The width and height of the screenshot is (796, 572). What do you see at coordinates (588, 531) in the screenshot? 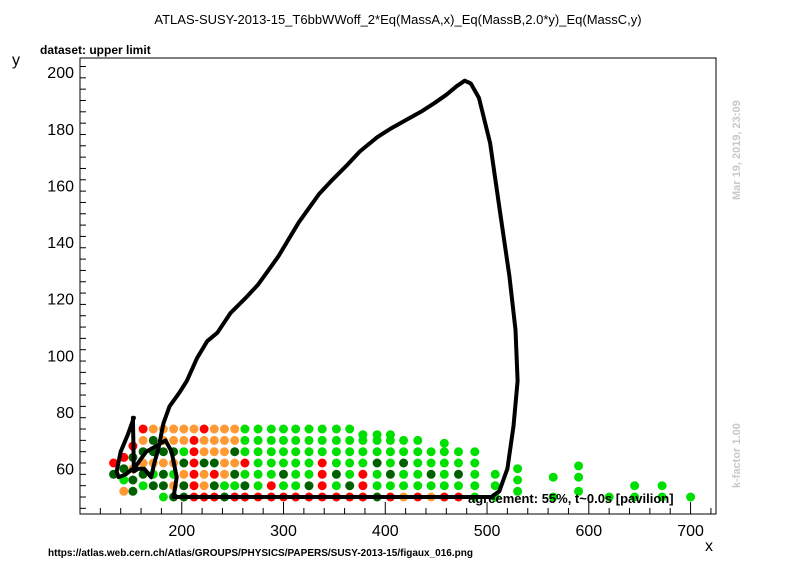
I see `x-tick-label: 600` at bounding box center [588, 531].